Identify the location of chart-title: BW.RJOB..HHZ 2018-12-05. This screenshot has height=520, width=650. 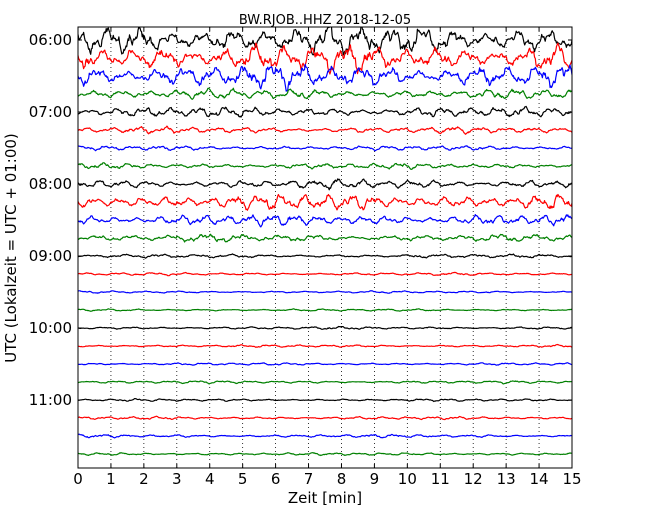
(325, 20).